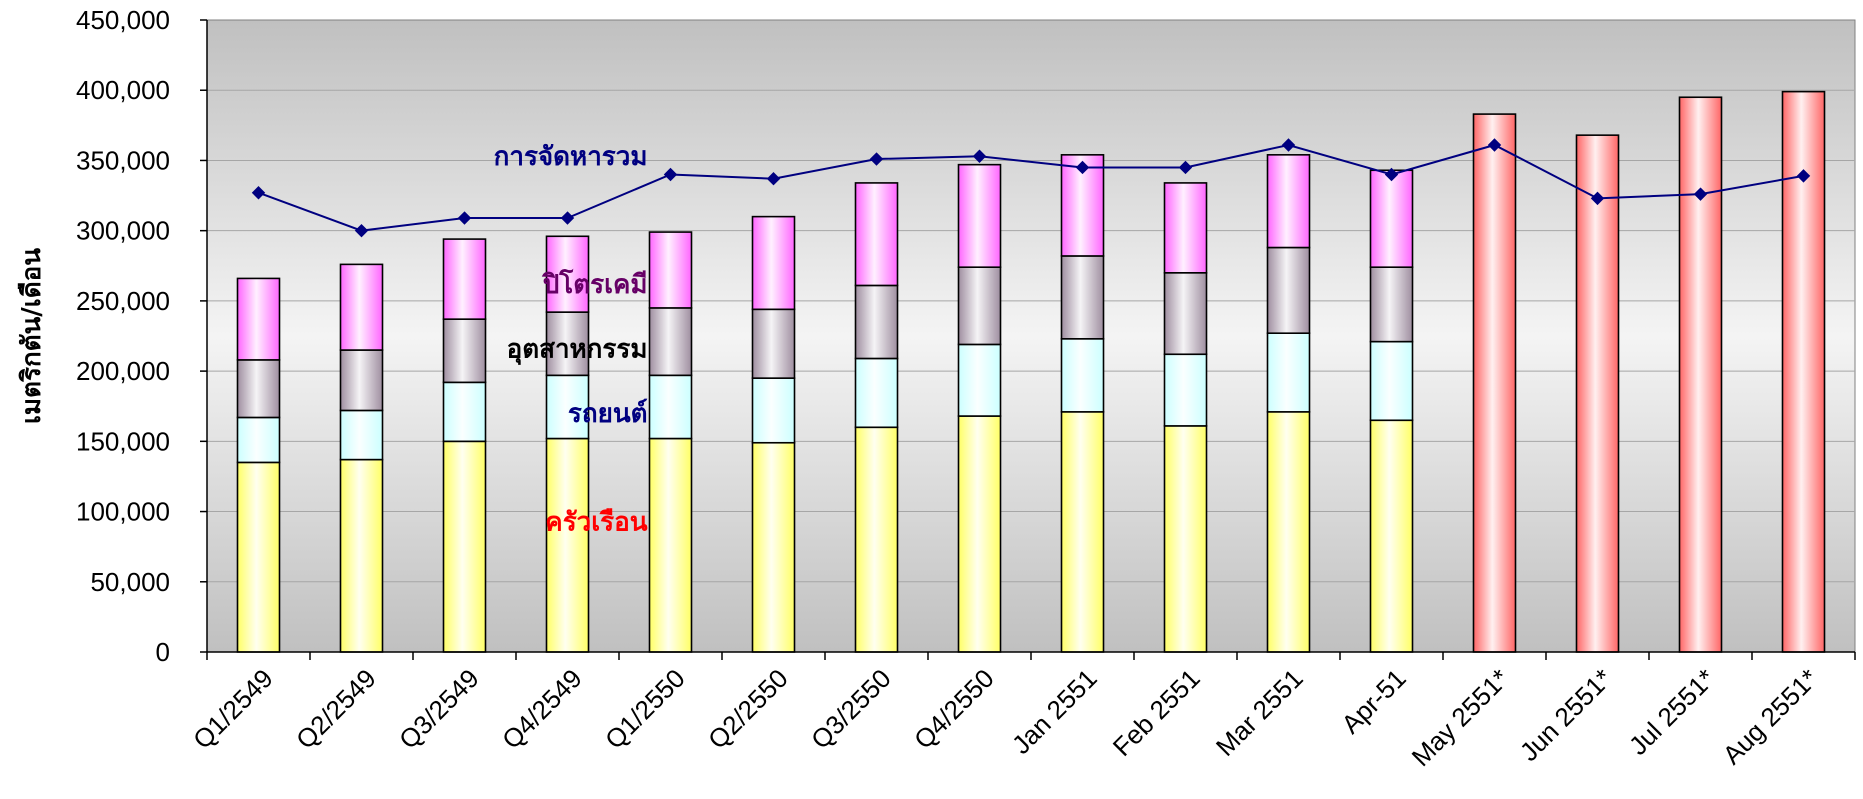  I want to click on x-tick-label: Jan 2551, so click(1054, 711).